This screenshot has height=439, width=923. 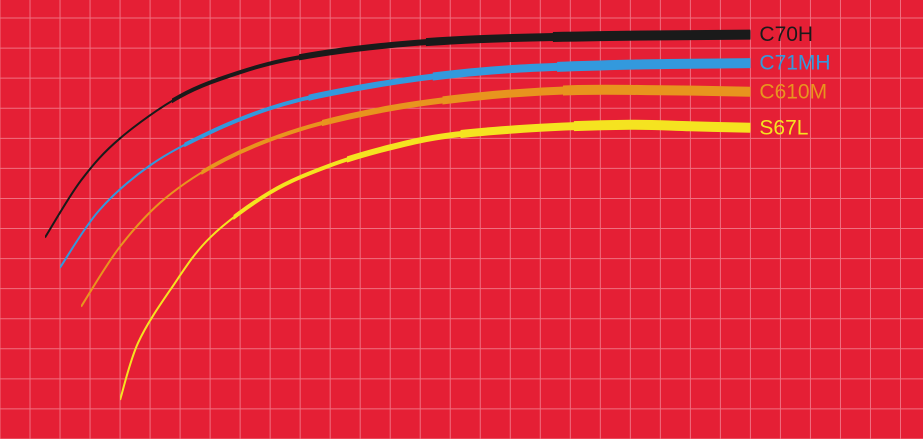 What do you see at coordinates (662, 126) in the screenshot?
I see `series-path-s67l` at bounding box center [662, 126].